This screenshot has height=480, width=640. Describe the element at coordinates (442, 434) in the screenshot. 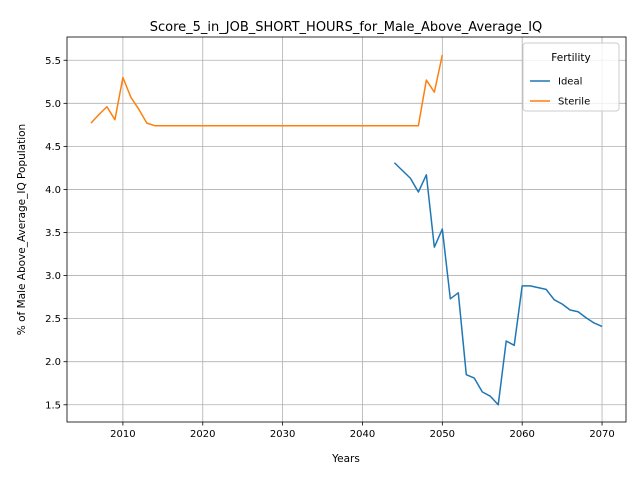

I see `x-tick-label: 2050` at that location.